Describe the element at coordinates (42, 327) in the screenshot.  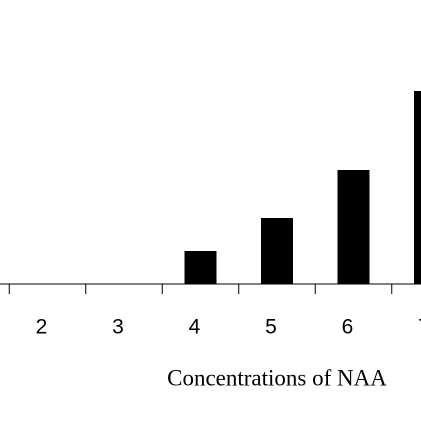
I see `x-tick-label: 2` at that location.